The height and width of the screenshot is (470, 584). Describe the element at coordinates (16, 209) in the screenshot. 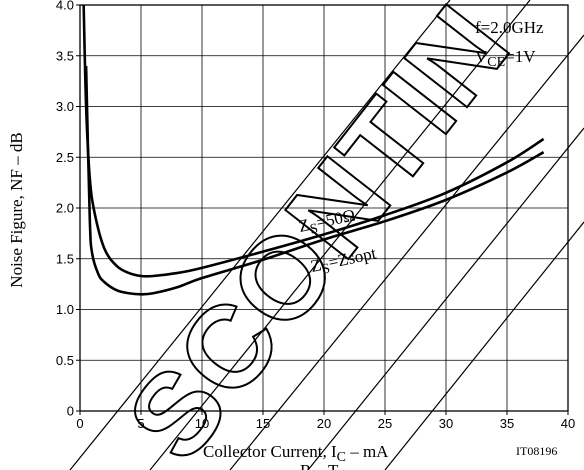

I see `y-axis-label: Noise Figure, NF – dB` at that location.